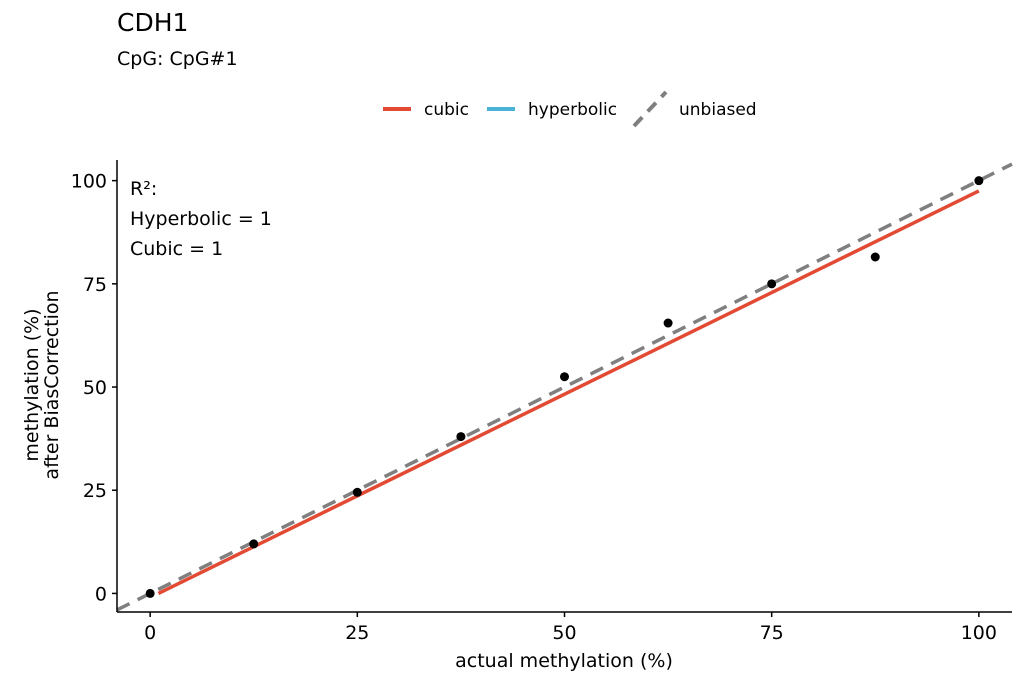 This screenshot has height=683, width=1024. What do you see at coordinates (564, 661) in the screenshot?
I see `x-axis-title: actual methylation (%)` at bounding box center [564, 661].